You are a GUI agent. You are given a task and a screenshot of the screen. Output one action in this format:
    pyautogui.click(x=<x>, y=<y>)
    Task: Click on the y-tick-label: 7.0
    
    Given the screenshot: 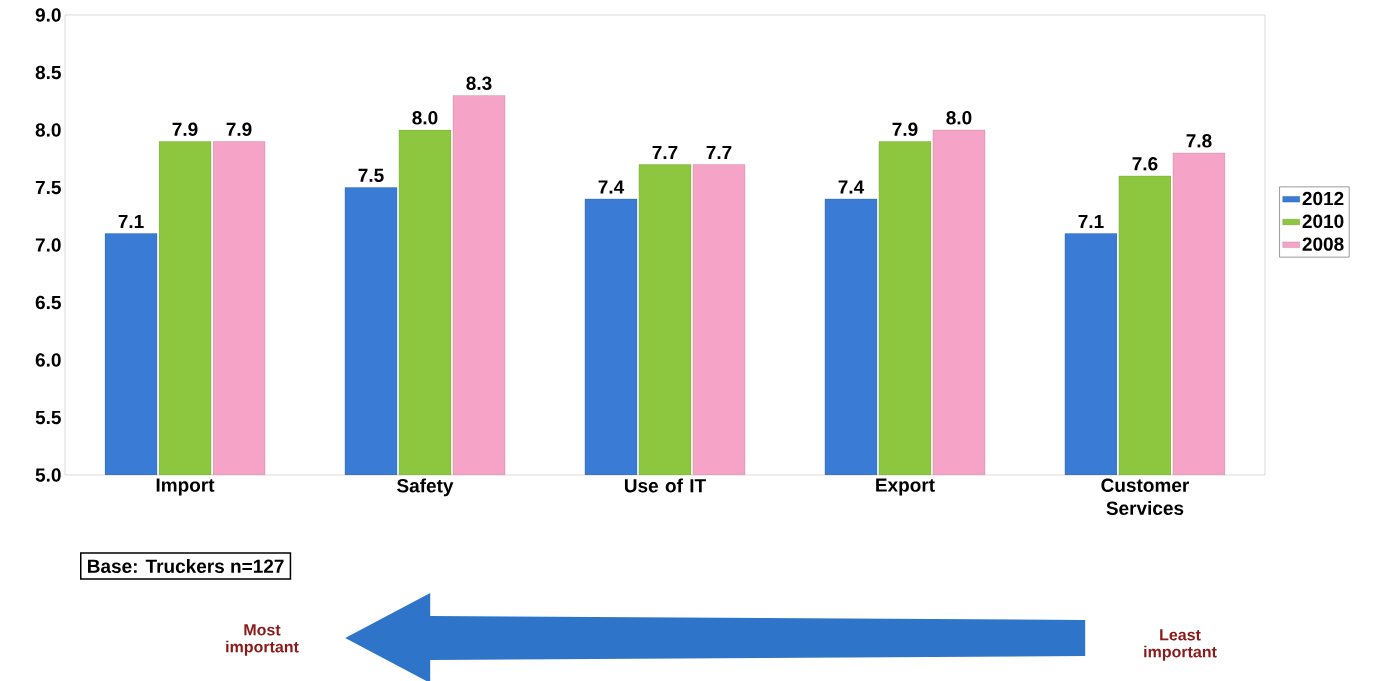 What is the action you would take?
    pyautogui.click(x=48, y=245)
    